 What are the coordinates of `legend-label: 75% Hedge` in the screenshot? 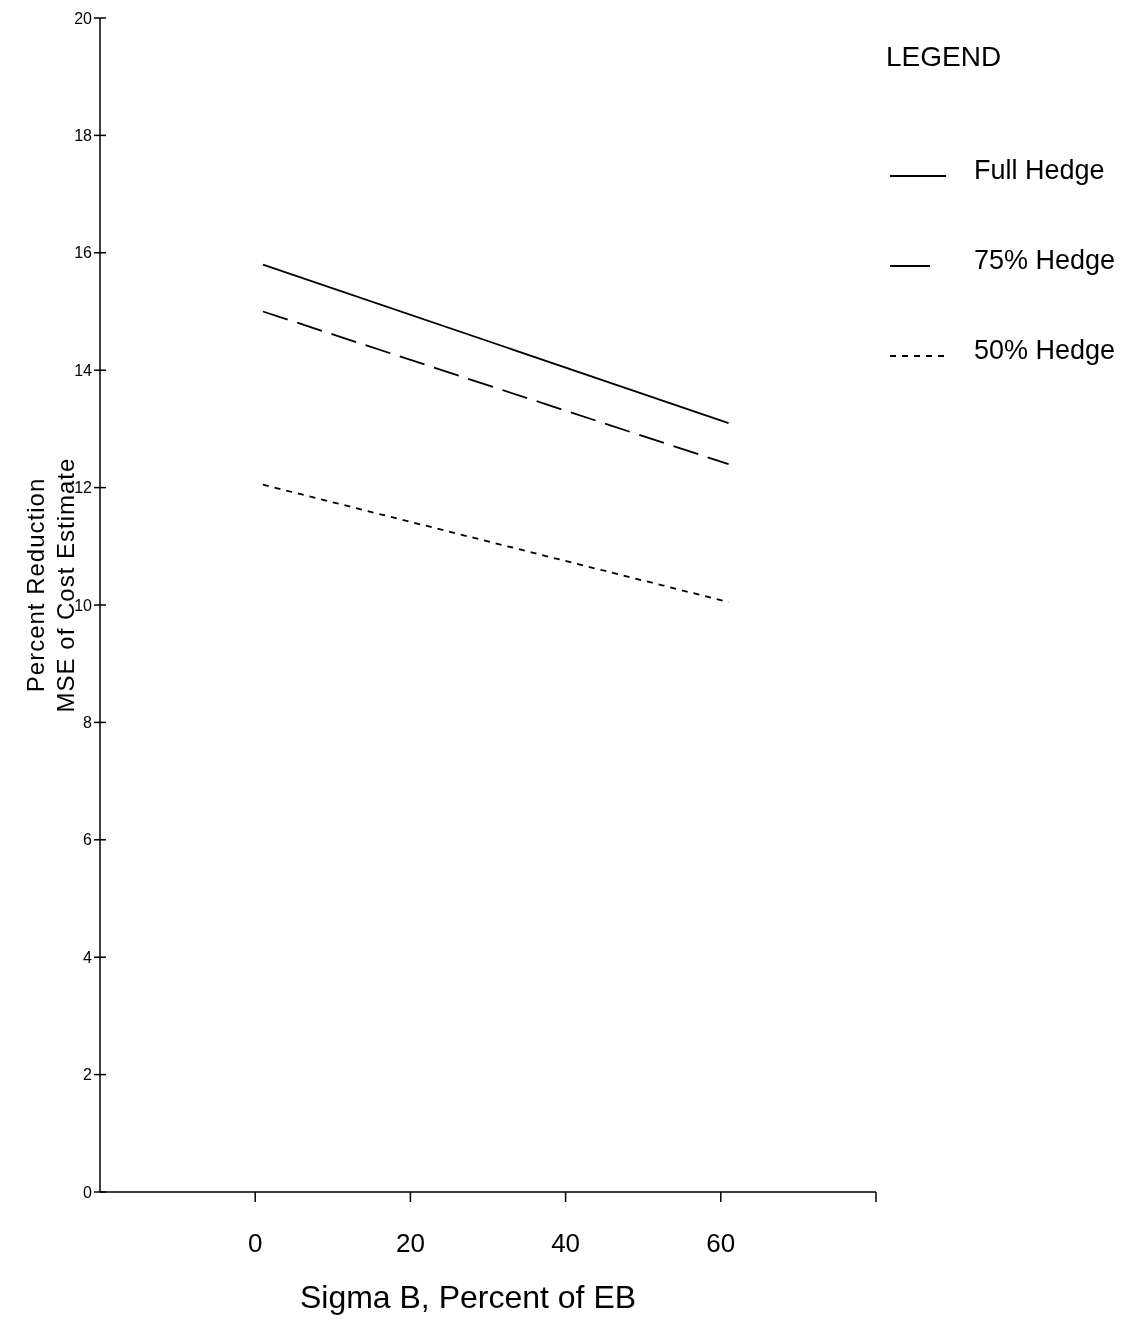 It's located at (1045, 259).